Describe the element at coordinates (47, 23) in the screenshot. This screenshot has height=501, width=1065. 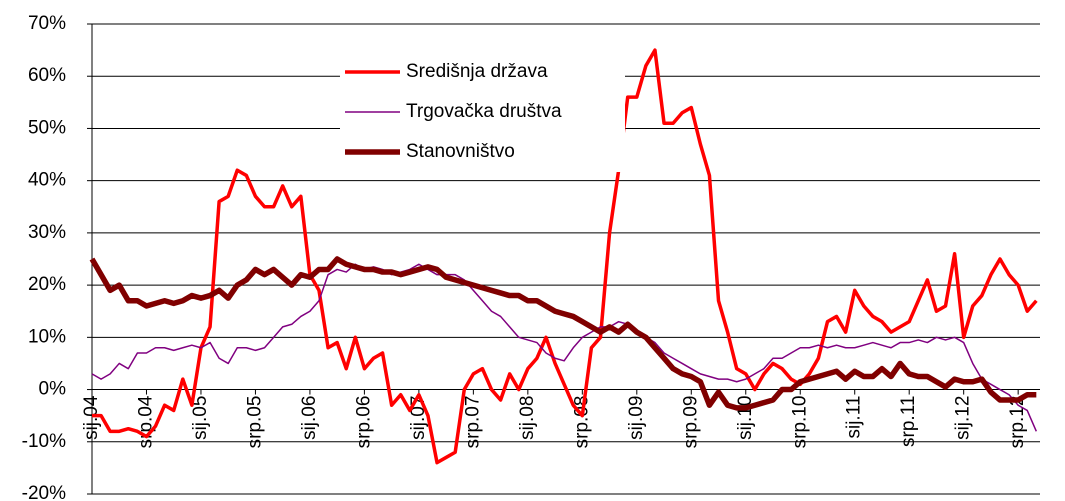
I see `y-tick-label: 70%` at that location.